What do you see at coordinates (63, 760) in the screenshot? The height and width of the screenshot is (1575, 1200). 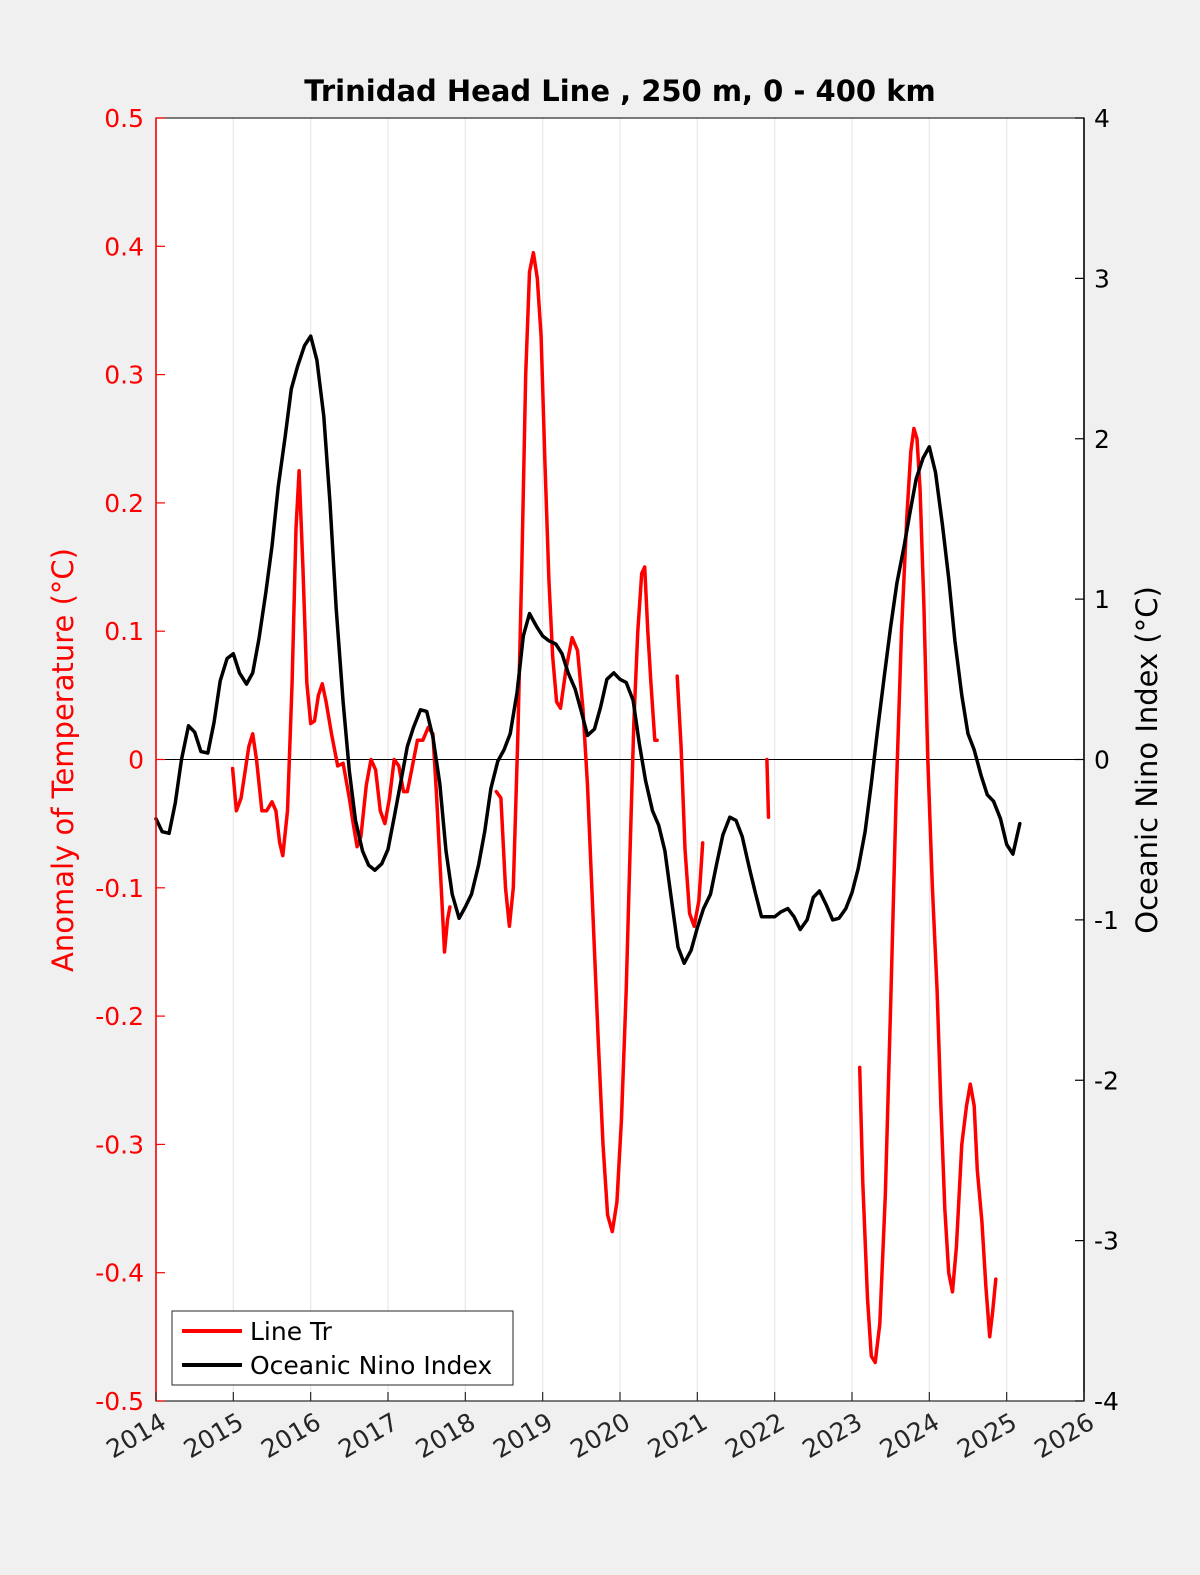 I see `left-axis-label: Anomaly of Temperature (°C)` at bounding box center [63, 760].